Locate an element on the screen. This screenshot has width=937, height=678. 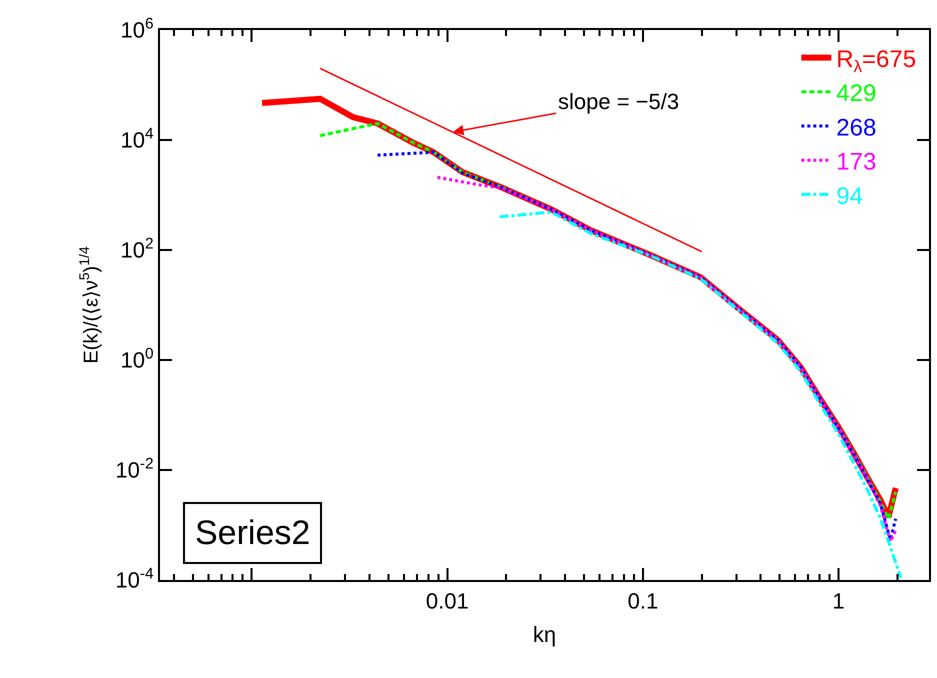
x-tick-label: 0.01 is located at coordinates (447, 601).